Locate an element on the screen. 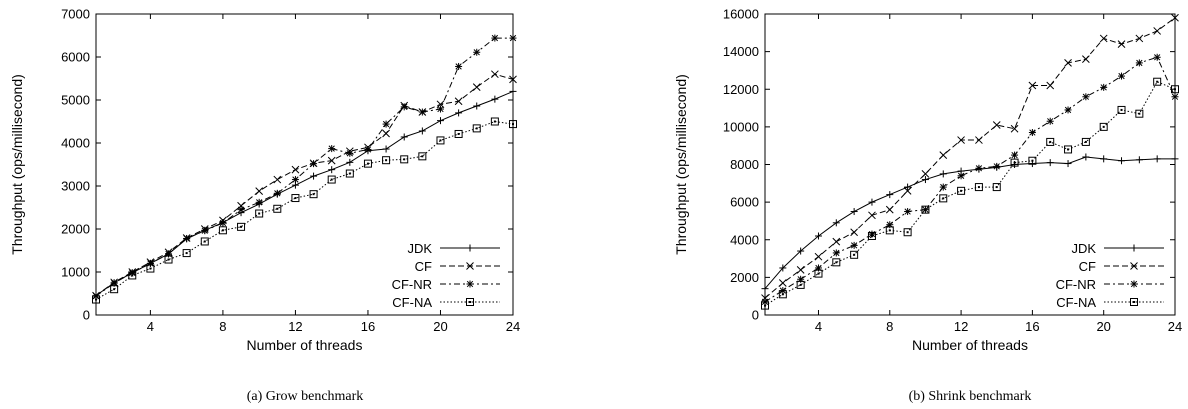  x-axis-label: Number of threads is located at coordinates (305, 345).